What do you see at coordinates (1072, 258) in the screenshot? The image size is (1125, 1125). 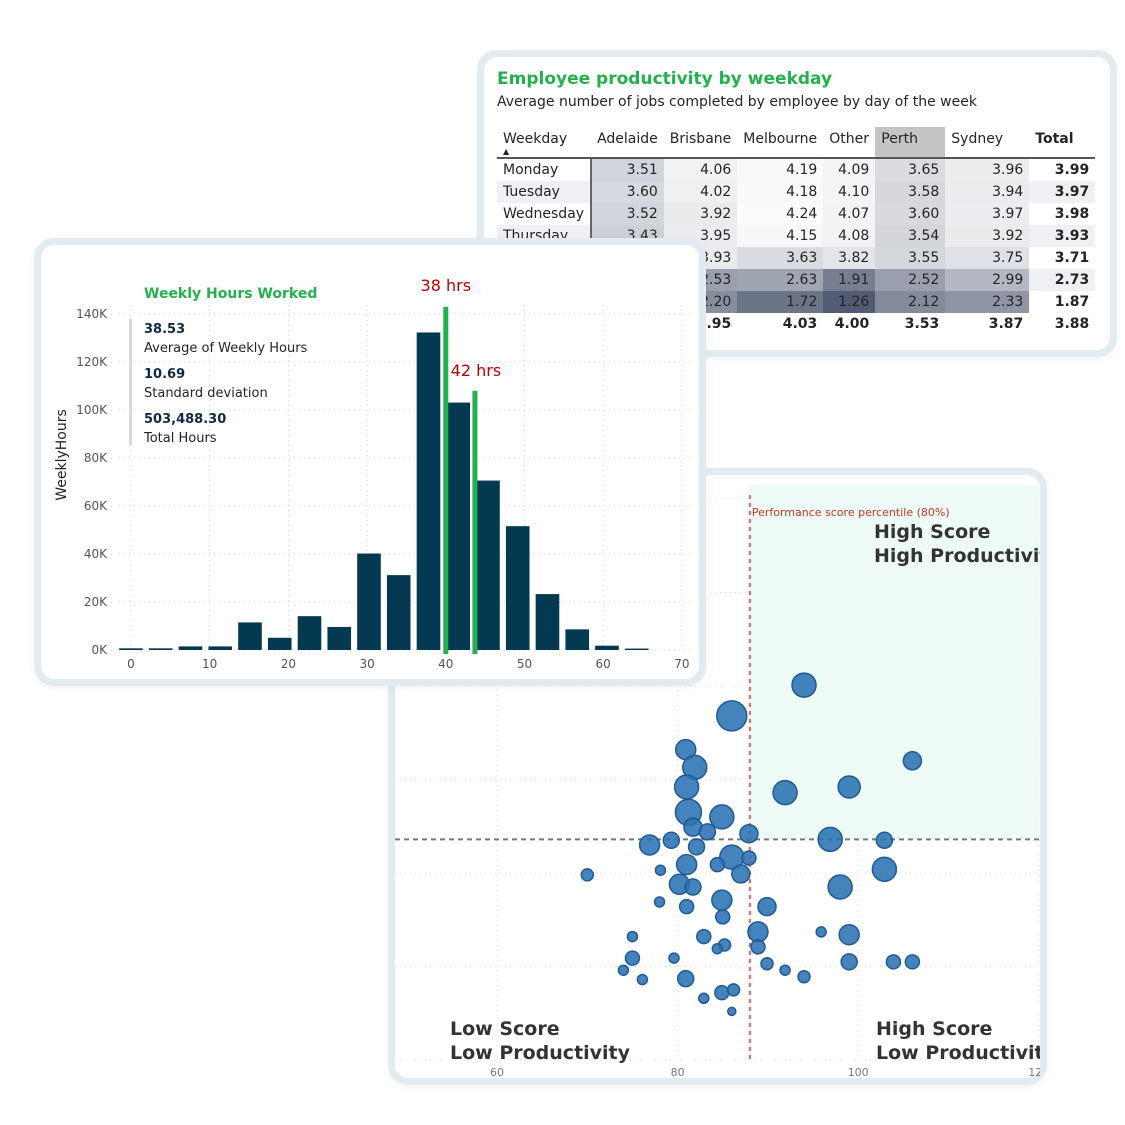 I see `value-cell: 3.71` at bounding box center [1072, 258].